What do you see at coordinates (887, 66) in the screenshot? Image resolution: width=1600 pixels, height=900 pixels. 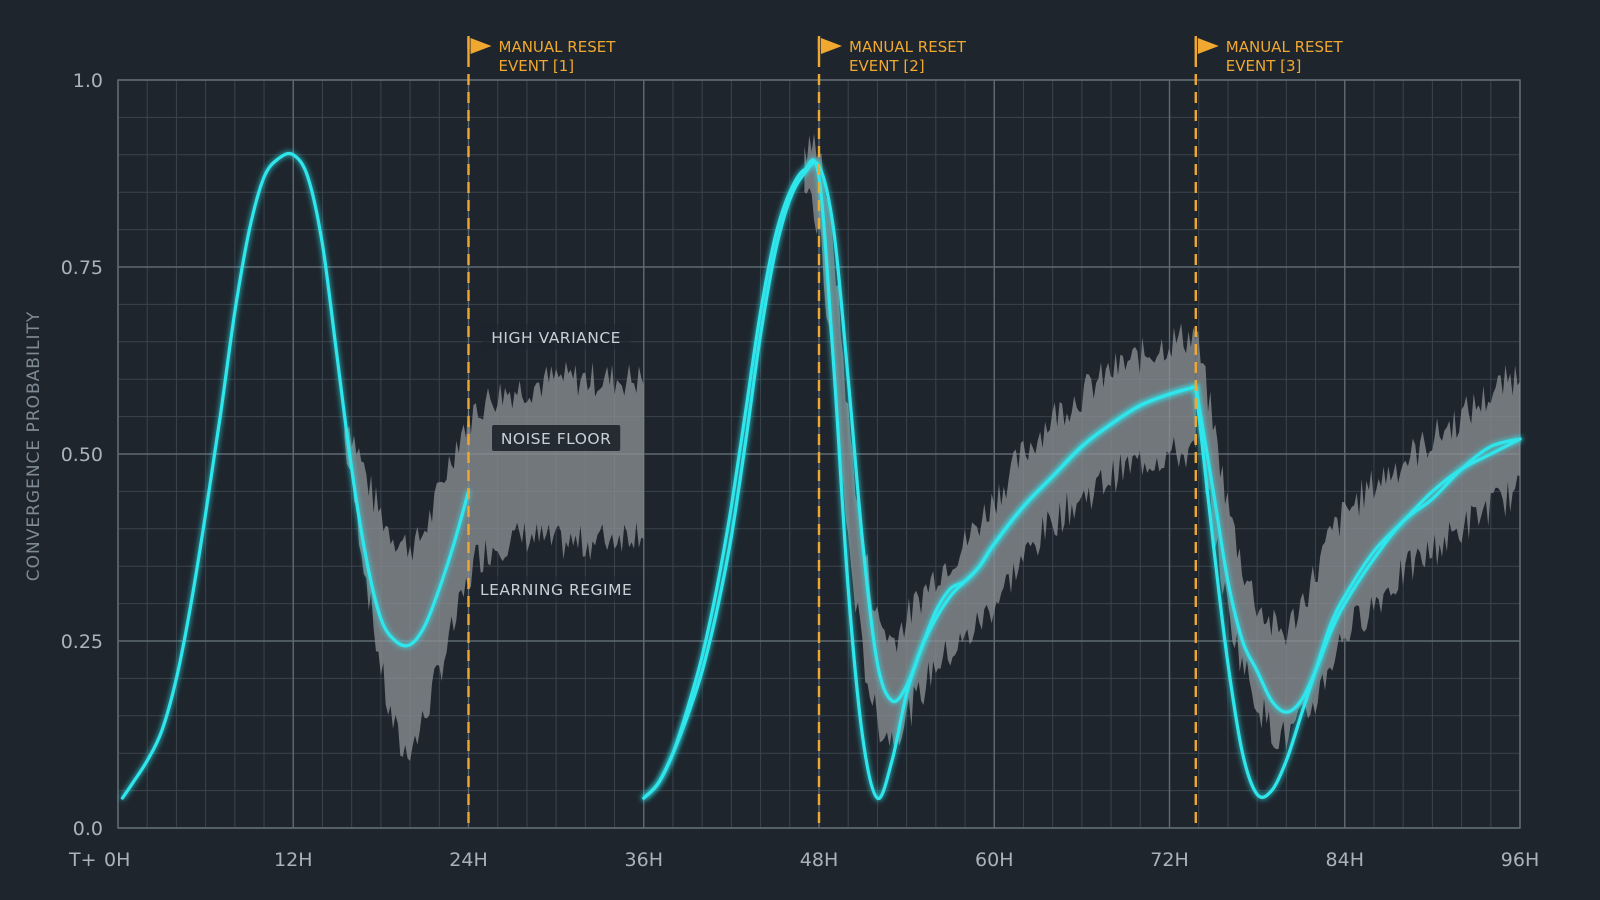 I see `reset-event-label: EVENT [2]` at bounding box center [887, 66].